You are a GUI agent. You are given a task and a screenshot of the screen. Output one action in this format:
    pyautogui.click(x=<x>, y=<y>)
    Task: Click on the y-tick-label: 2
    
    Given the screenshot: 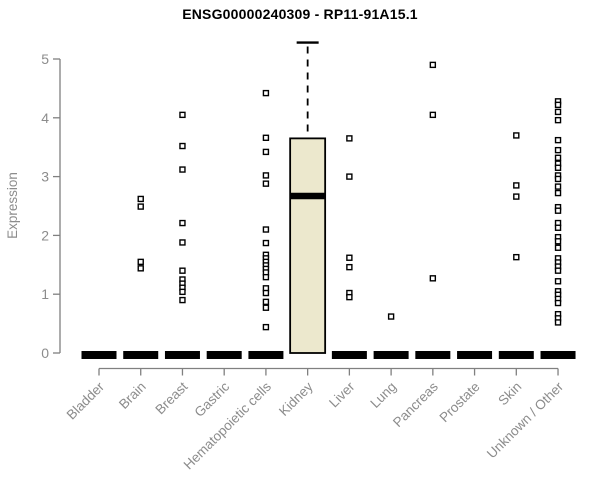 What is the action you would take?
    pyautogui.click(x=45, y=235)
    